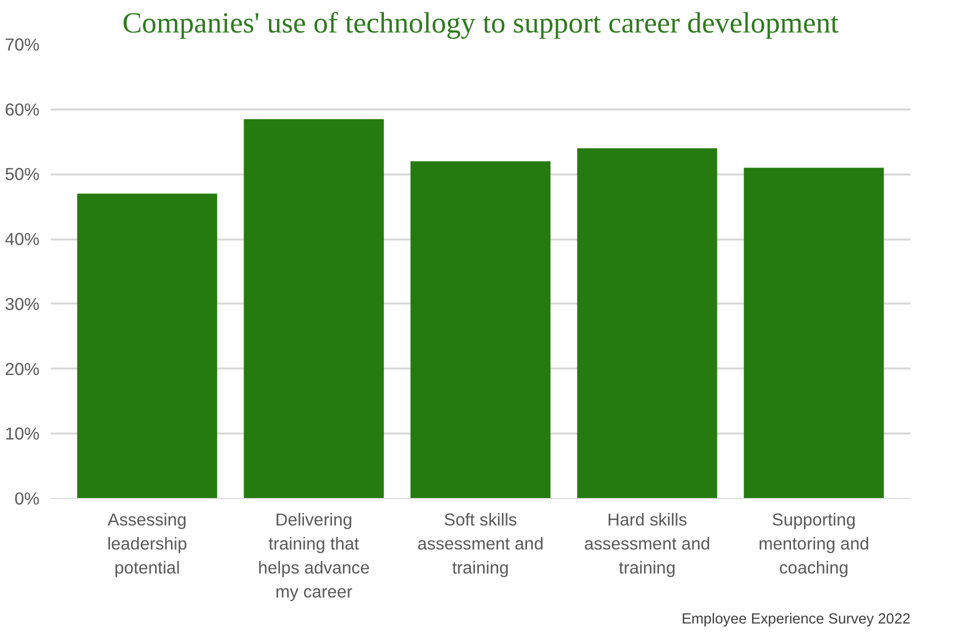  Describe the element at coordinates (480, 544) in the screenshot. I see `x-tick-label: Soft skills assessment and training` at that location.